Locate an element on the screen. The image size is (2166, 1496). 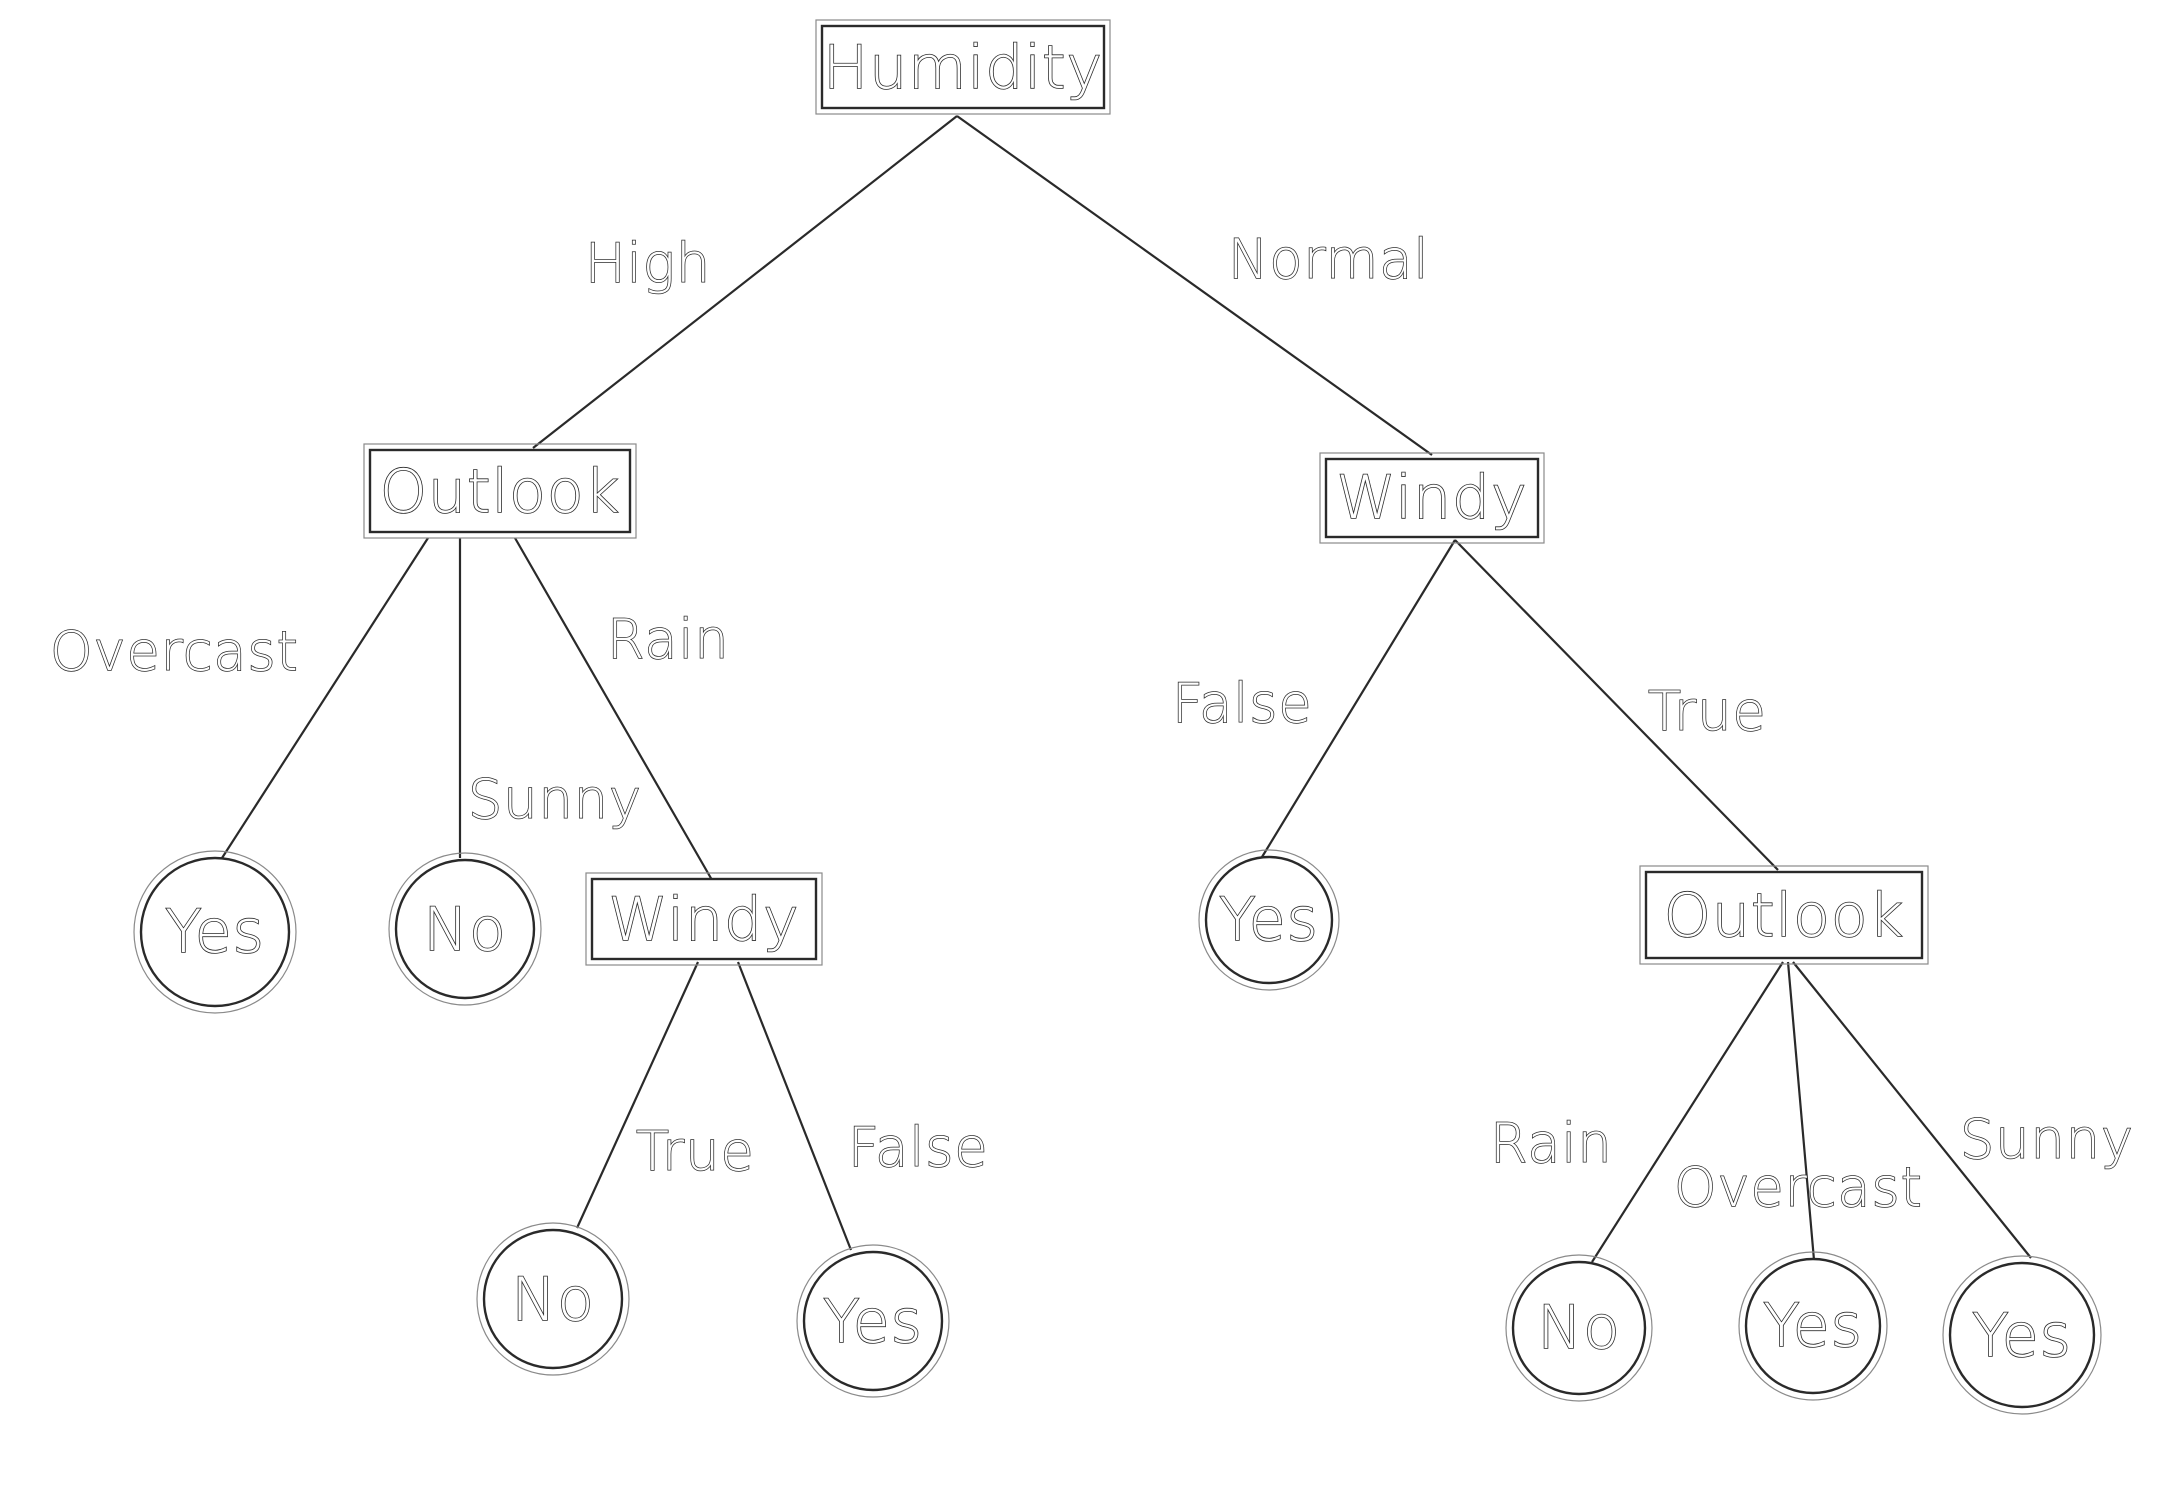
edge-humidity-normal is located at coordinates (1194, 285).